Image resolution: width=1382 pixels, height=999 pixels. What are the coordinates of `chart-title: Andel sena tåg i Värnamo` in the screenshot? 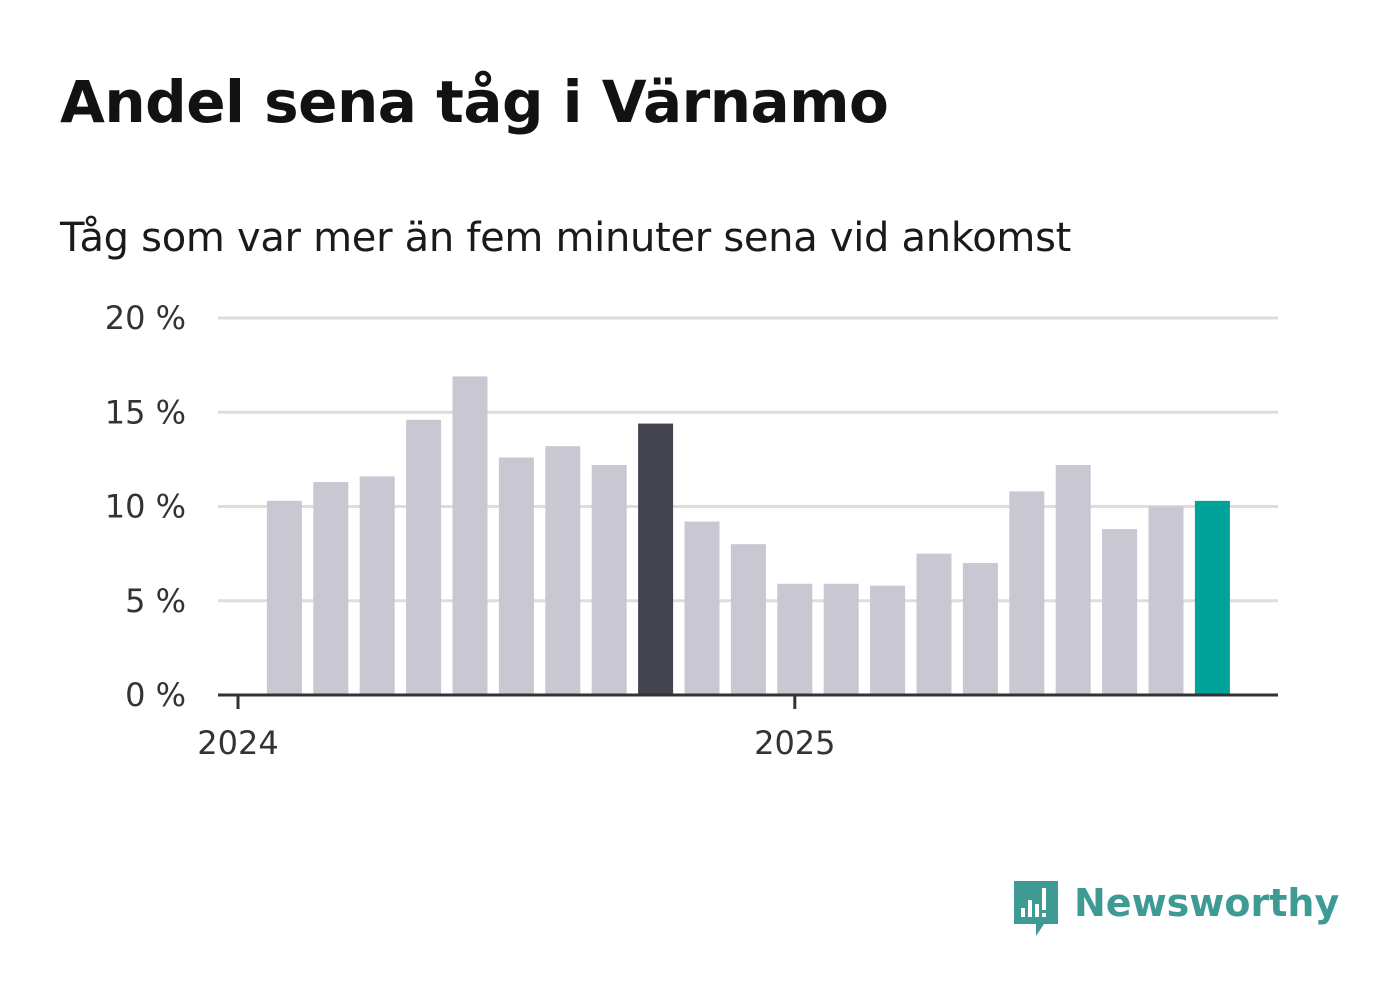 It's located at (474, 102).